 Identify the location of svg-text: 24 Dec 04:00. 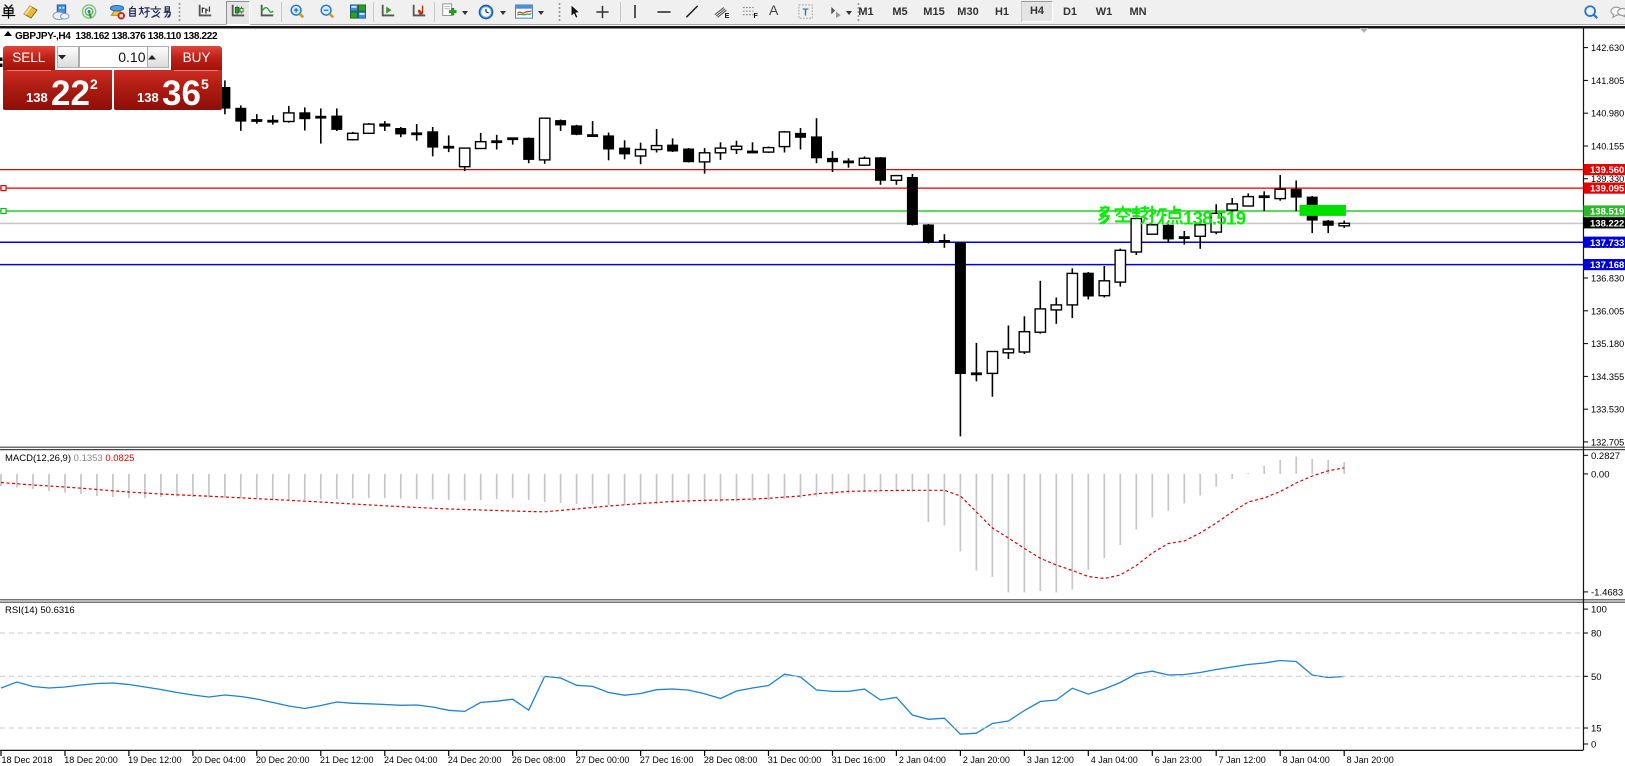
(411, 760).